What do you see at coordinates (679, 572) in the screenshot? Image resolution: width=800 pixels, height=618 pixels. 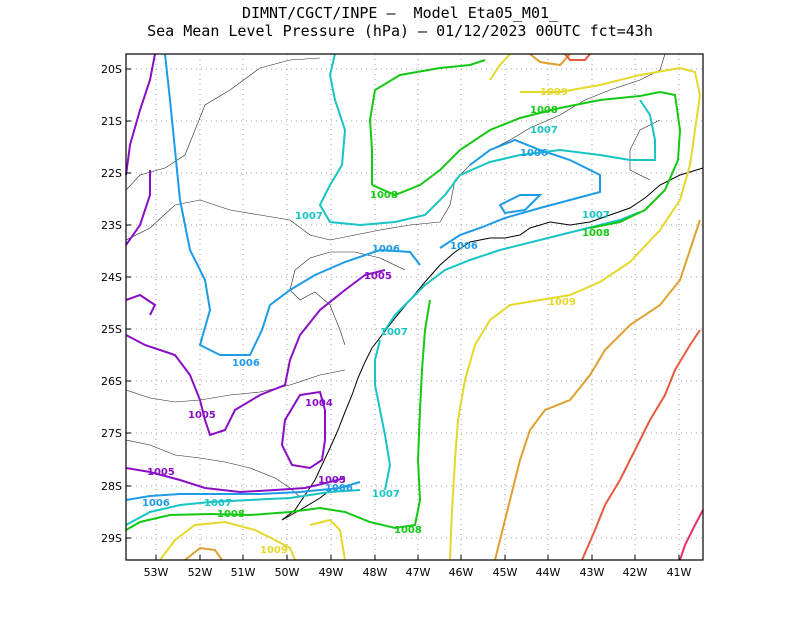 I see `longitude-label: 41W` at bounding box center [679, 572].